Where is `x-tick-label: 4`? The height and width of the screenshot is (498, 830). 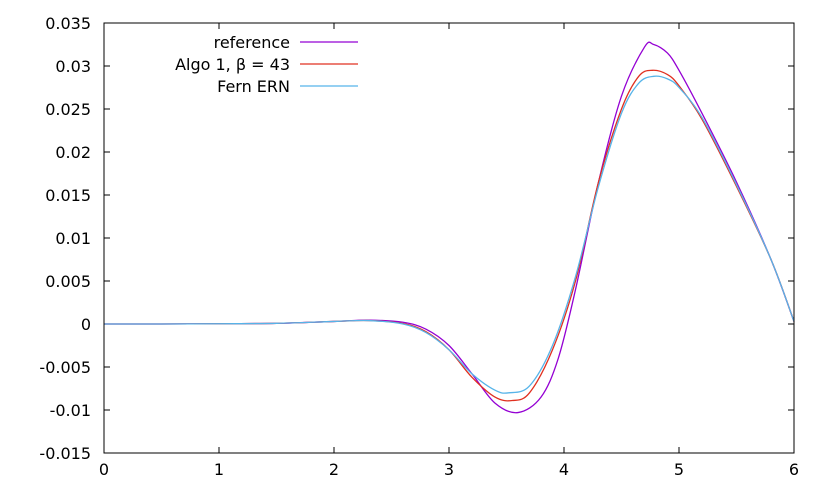 x-tick-label: 4 is located at coordinates (564, 469).